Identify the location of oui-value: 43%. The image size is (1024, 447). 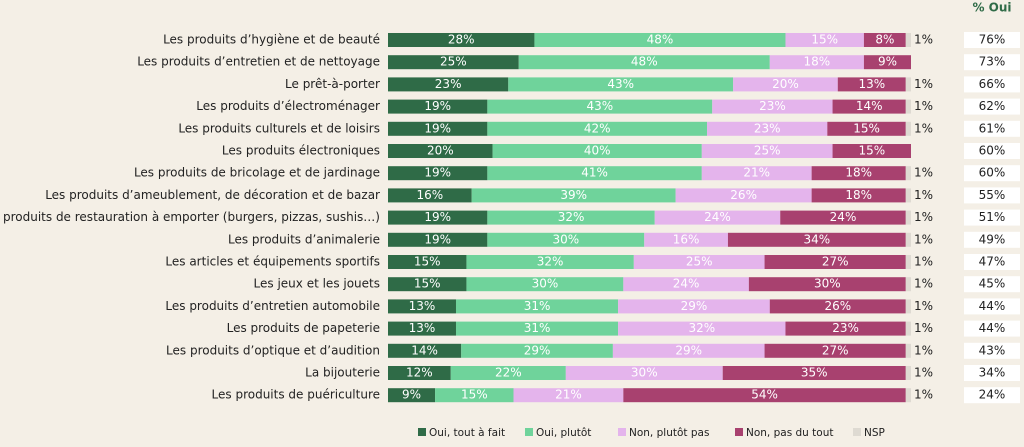
(992, 350).